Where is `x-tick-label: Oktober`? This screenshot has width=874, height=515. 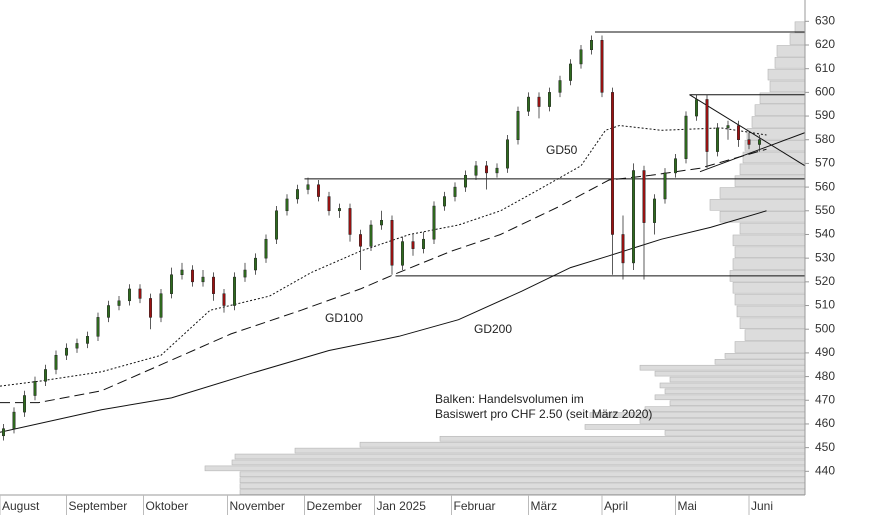 x-tick-label: Oktober is located at coordinates (167, 506).